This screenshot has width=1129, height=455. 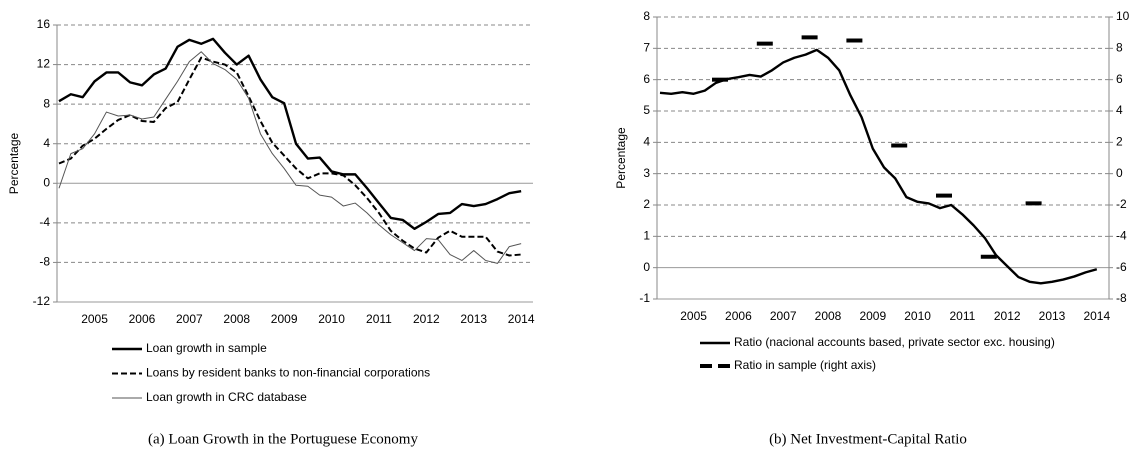 I want to click on legend-label: Ratio in sample (right axis), so click(x=805, y=365).